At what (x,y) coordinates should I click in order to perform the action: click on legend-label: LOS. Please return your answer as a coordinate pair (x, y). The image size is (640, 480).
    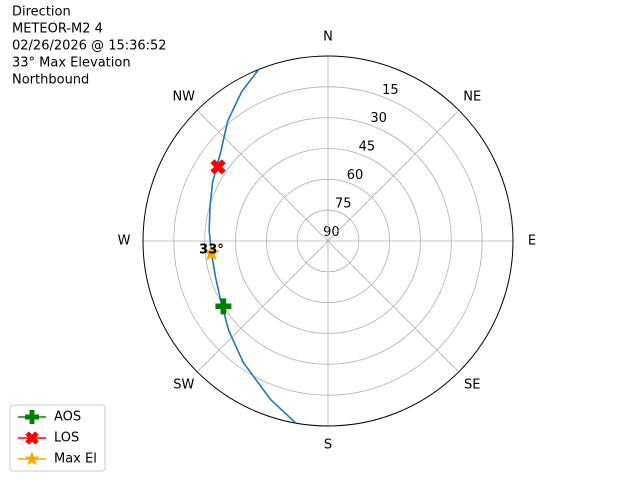
    Looking at the image, I should click on (66, 438).